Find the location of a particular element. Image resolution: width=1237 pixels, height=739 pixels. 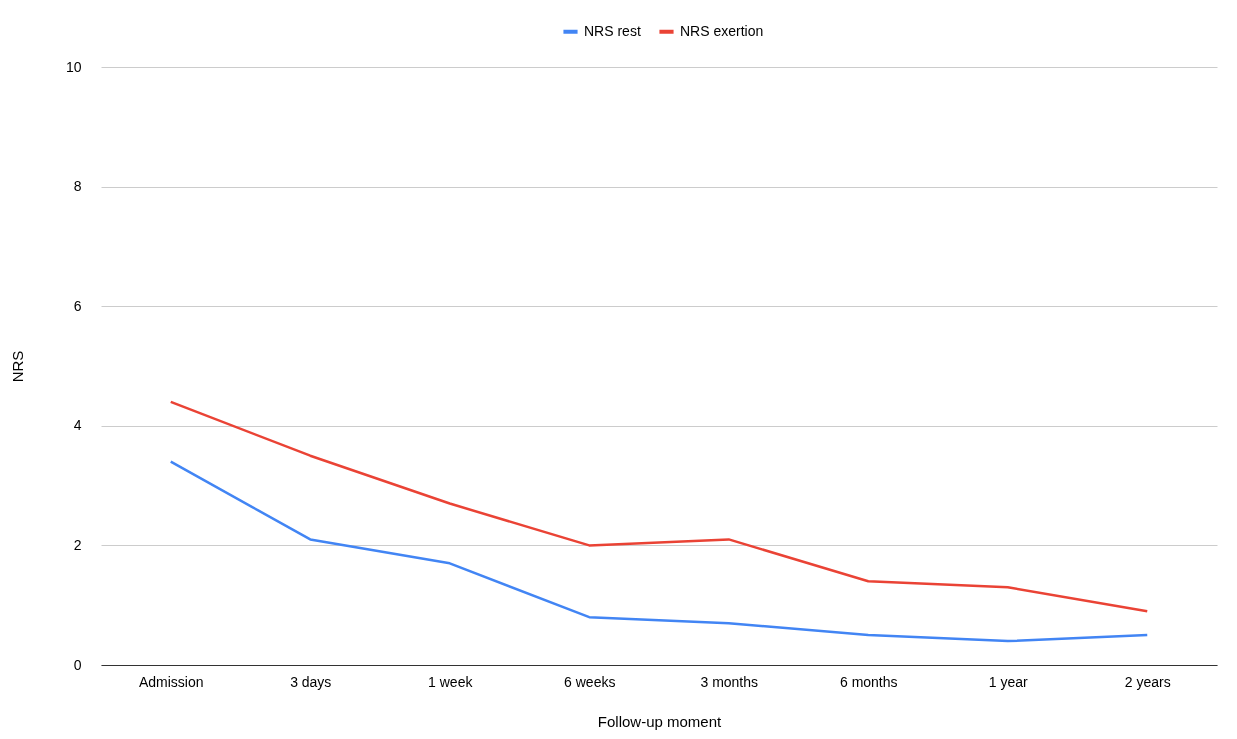

y-tick-label: 6 is located at coordinates (77, 305).